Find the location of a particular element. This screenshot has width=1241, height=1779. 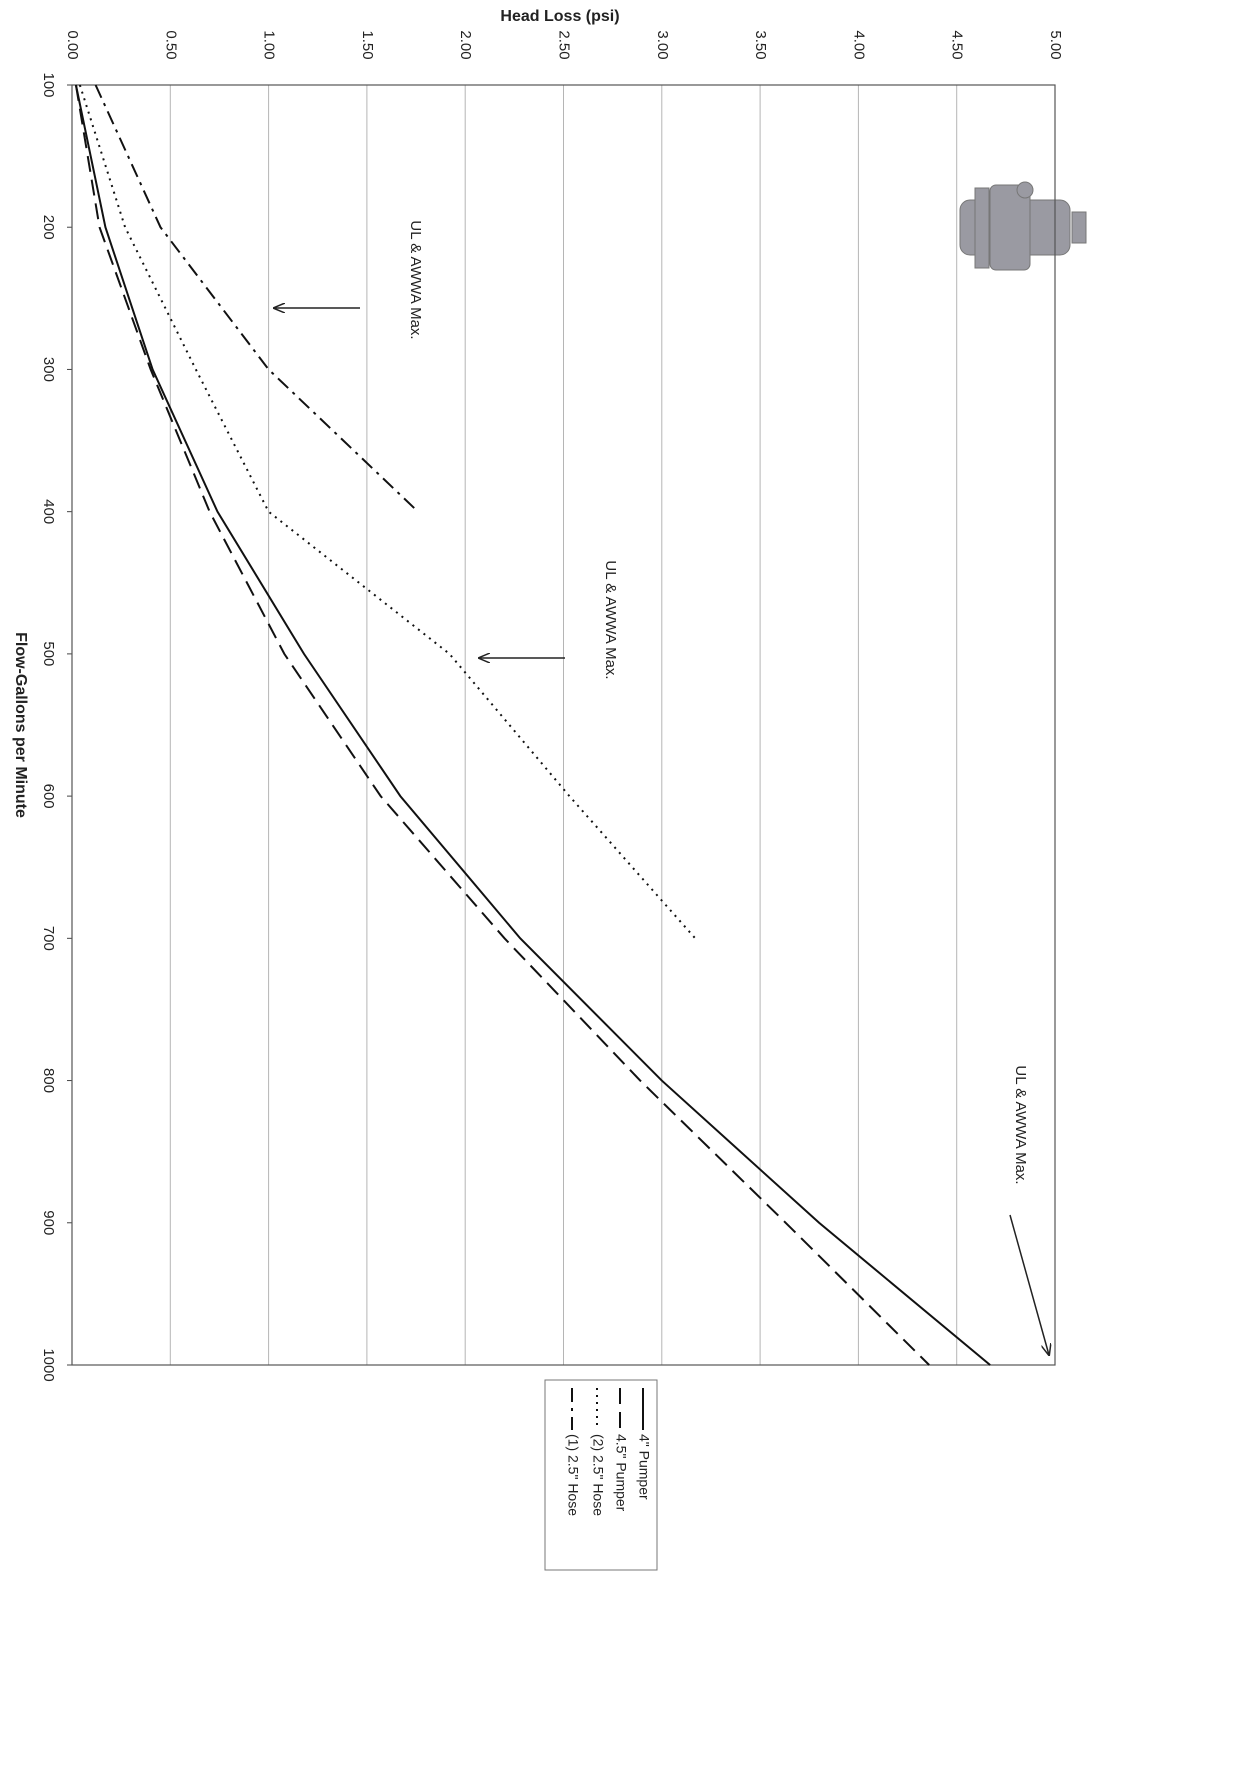

x-tick-label: 300 is located at coordinates (48, 369).